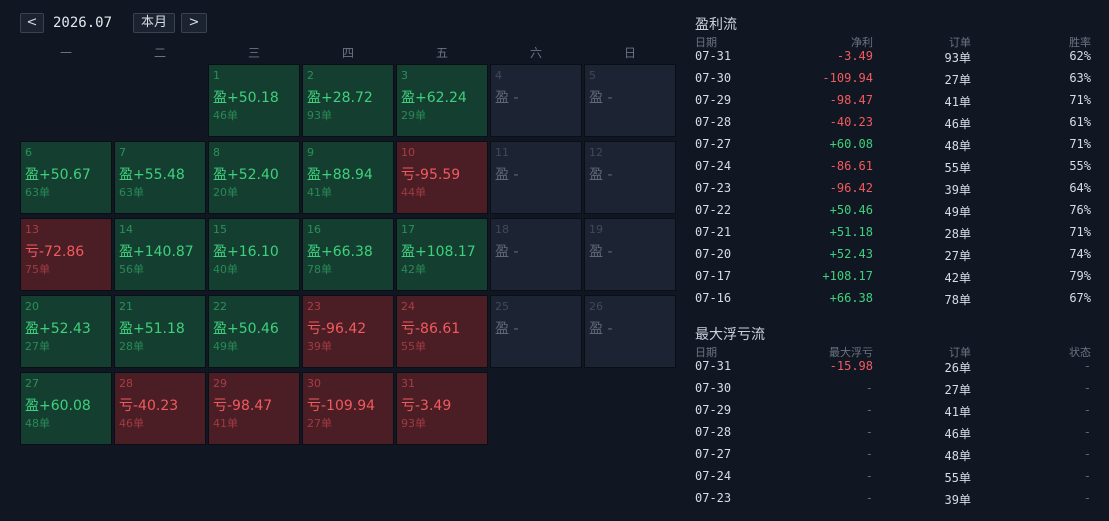 Image resolution: width=1109 pixels, height=521 pixels. I want to click on day-number: 26, so click(596, 306).